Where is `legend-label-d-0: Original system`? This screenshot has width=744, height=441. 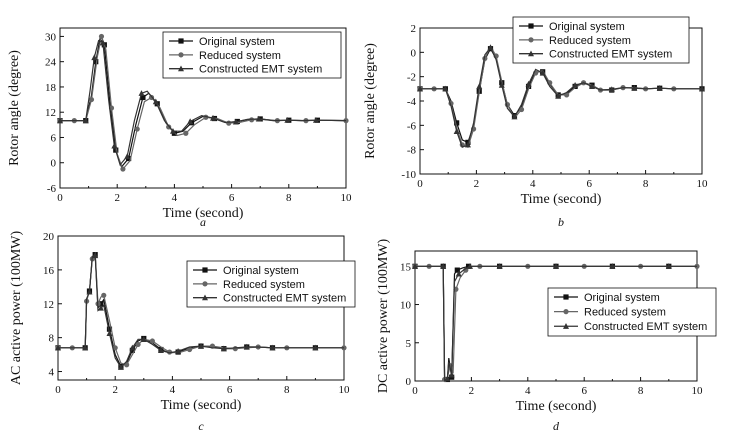 legend-label-d-0: Original system is located at coordinates (622, 298).